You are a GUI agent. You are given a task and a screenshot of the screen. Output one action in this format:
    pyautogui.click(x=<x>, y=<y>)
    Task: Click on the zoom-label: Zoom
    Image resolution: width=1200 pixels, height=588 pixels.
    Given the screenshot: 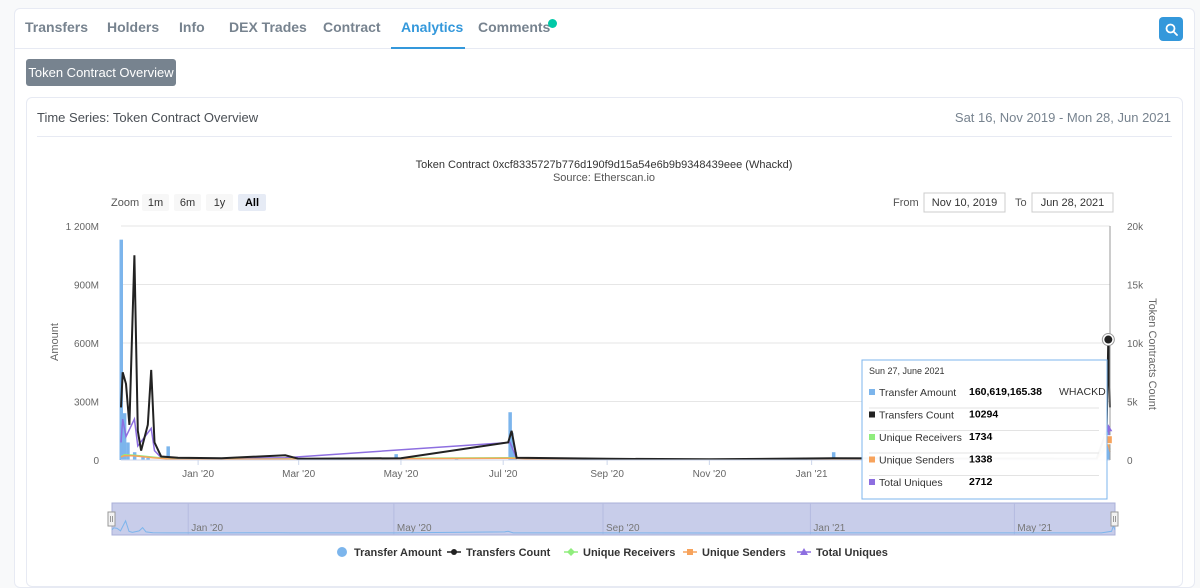 What is the action you would take?
    pyautogui.click(x=125, y=203)
    